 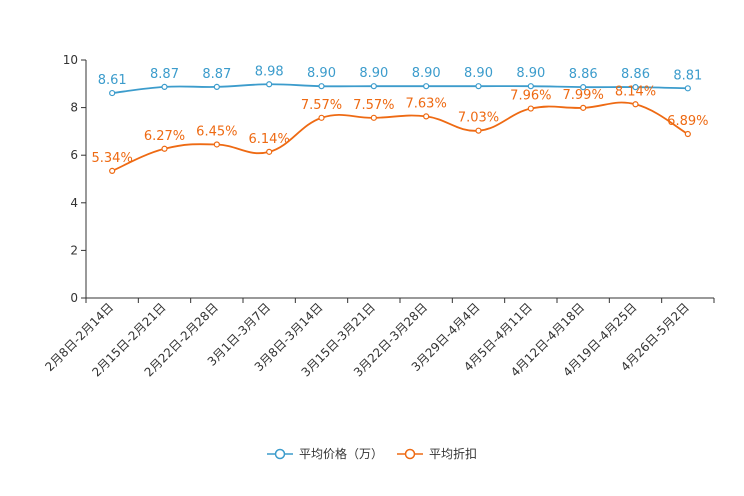 What do you see at coordinates (635, 91) in the screenshot?
I see `data-label: 8.14%` at bounding box center [635, 91].